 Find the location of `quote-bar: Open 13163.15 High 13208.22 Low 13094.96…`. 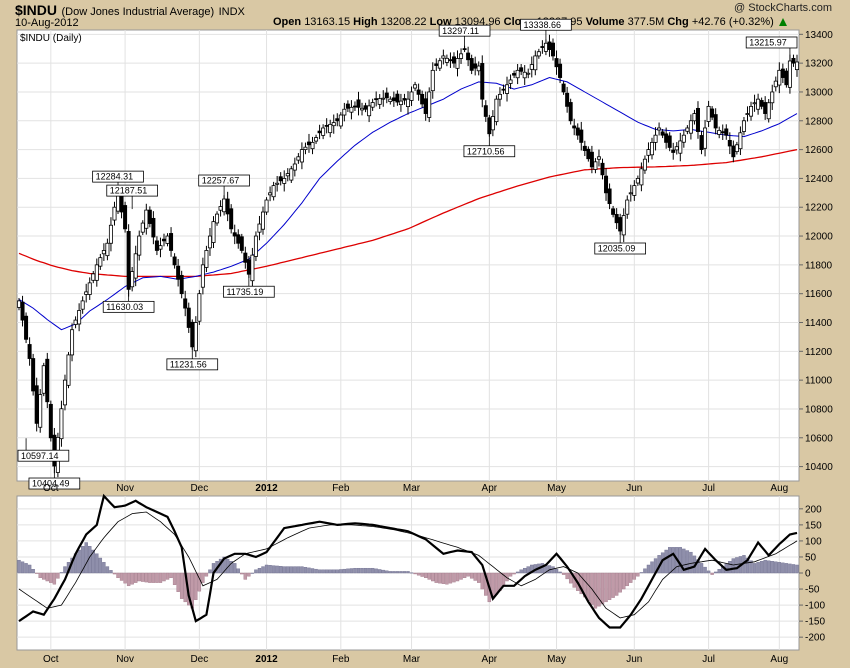

quote-bar: Open 13163.15 High 13208.22 Low 13094.96… is located at coordinates (530, 22).